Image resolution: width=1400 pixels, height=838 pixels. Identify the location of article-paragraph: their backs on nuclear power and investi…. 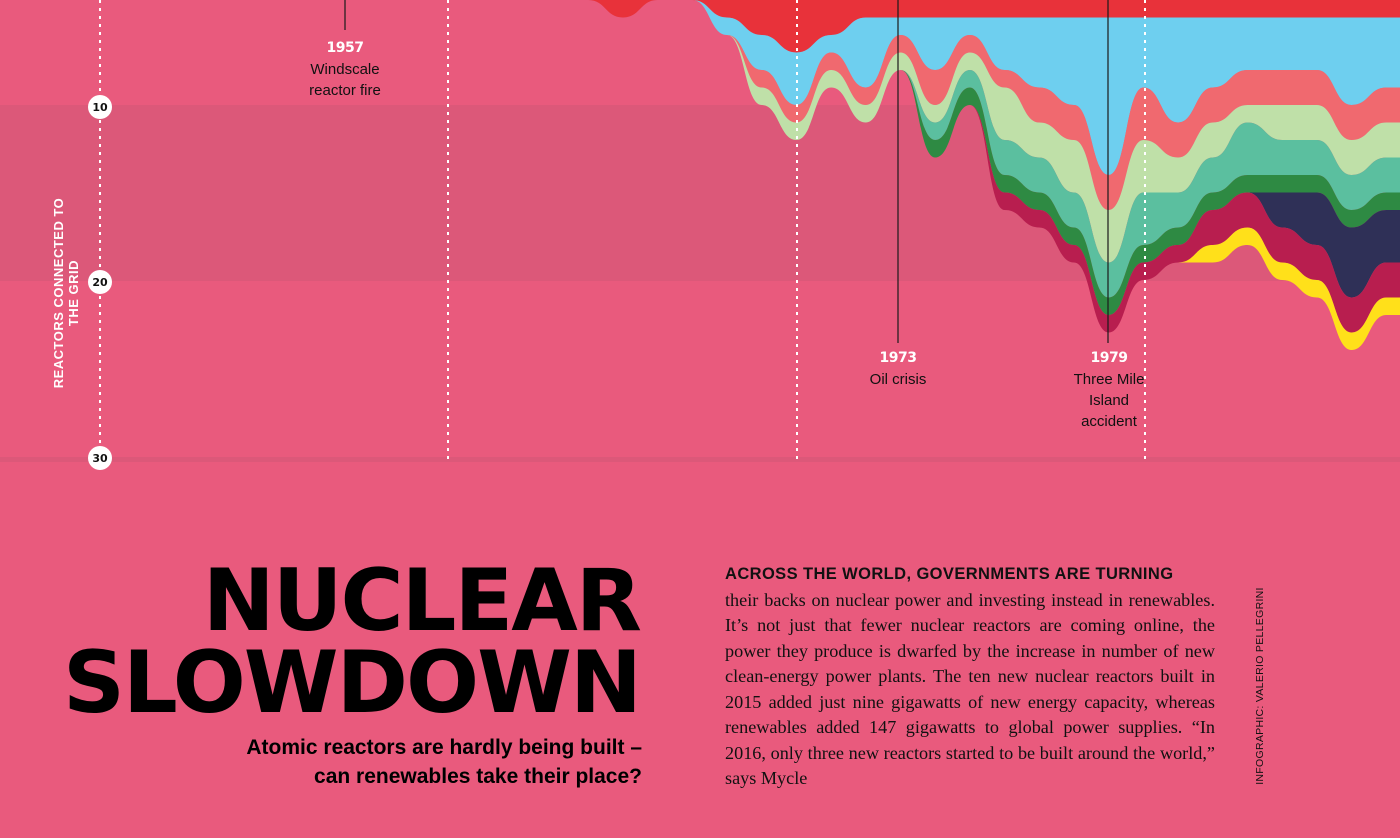
(970, 689).